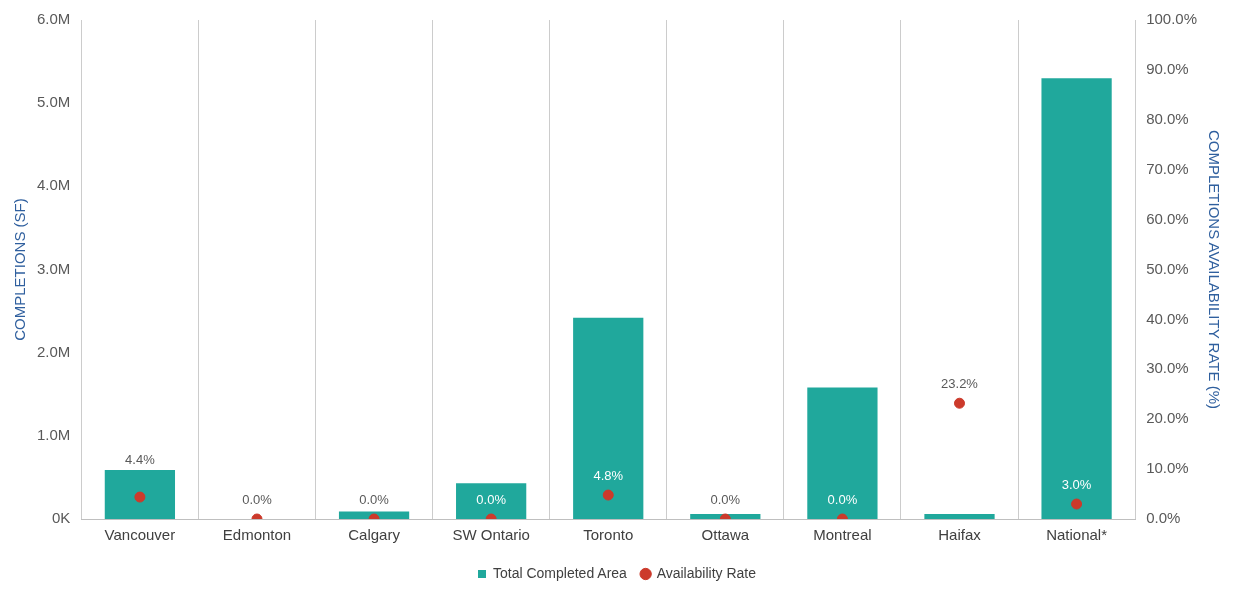 Image resolution: width=1244 pixels, height=599 pixels. I want to click on y2-tick-label: 100.0%, so click(1171, 19).